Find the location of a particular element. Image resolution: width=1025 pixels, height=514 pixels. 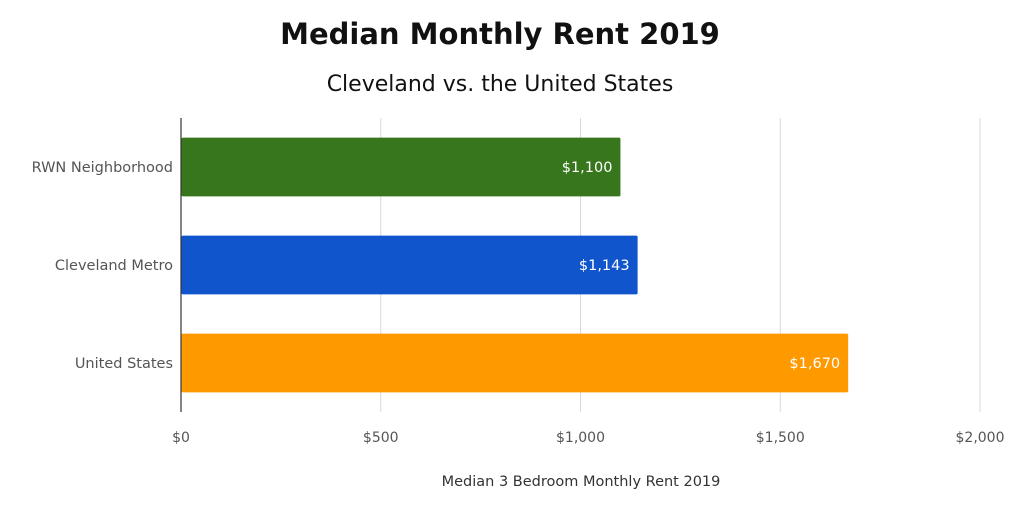

chart-subtitle: Cleveland vs. the United States is located at coordinates (500, 84).